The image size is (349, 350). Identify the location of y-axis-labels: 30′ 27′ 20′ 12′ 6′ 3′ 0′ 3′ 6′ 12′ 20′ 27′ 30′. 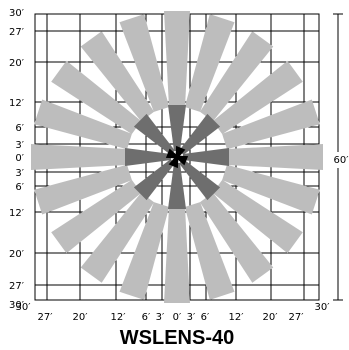
(17, 159).